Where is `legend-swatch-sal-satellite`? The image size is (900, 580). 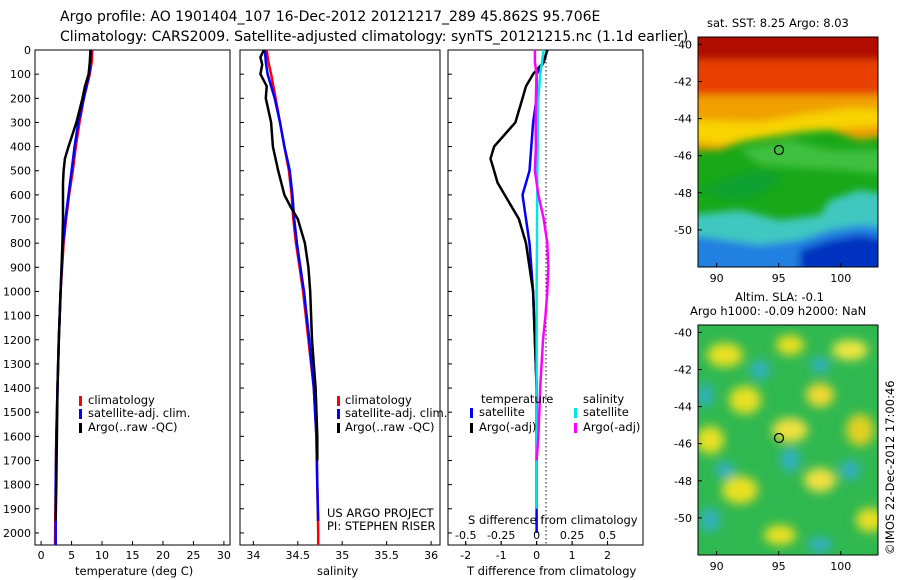 legend-swatch-sal-satellite is located at coordinates (575, 413).